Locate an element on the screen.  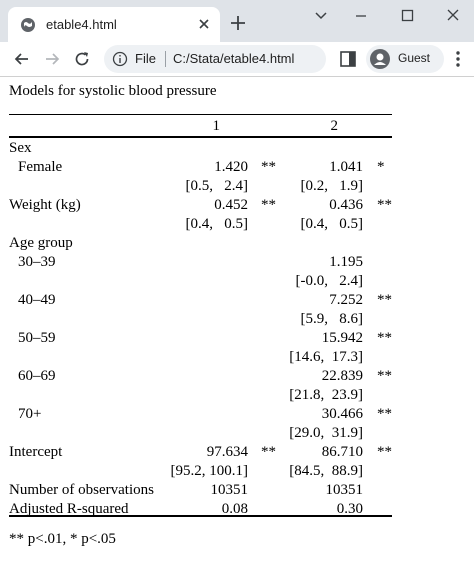
model-1-value: 0.452 is located at coordinates (231, 205).